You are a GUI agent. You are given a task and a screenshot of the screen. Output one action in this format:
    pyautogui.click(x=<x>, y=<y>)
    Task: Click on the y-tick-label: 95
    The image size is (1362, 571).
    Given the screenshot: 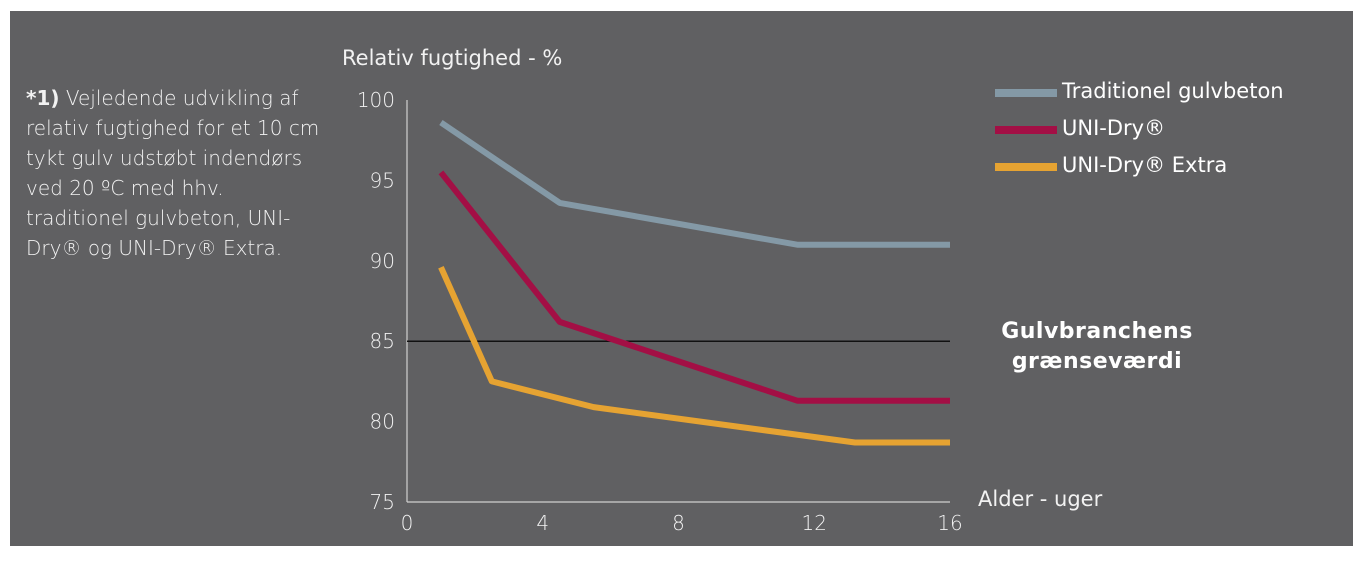 What is the action you would take?
    pyautogui.click(x=382, y=180)
    